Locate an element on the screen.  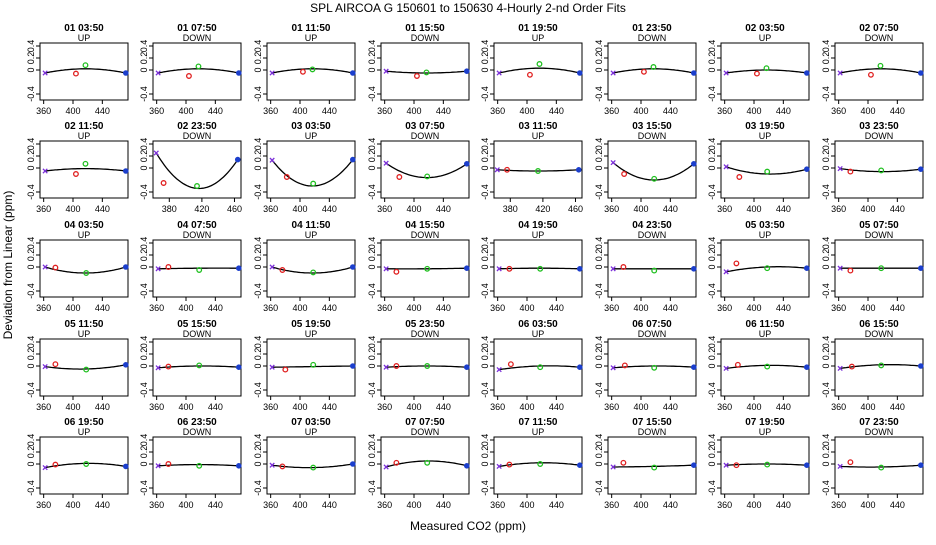
panel-title: 07 15:50 is located at coordinates (652, 422).